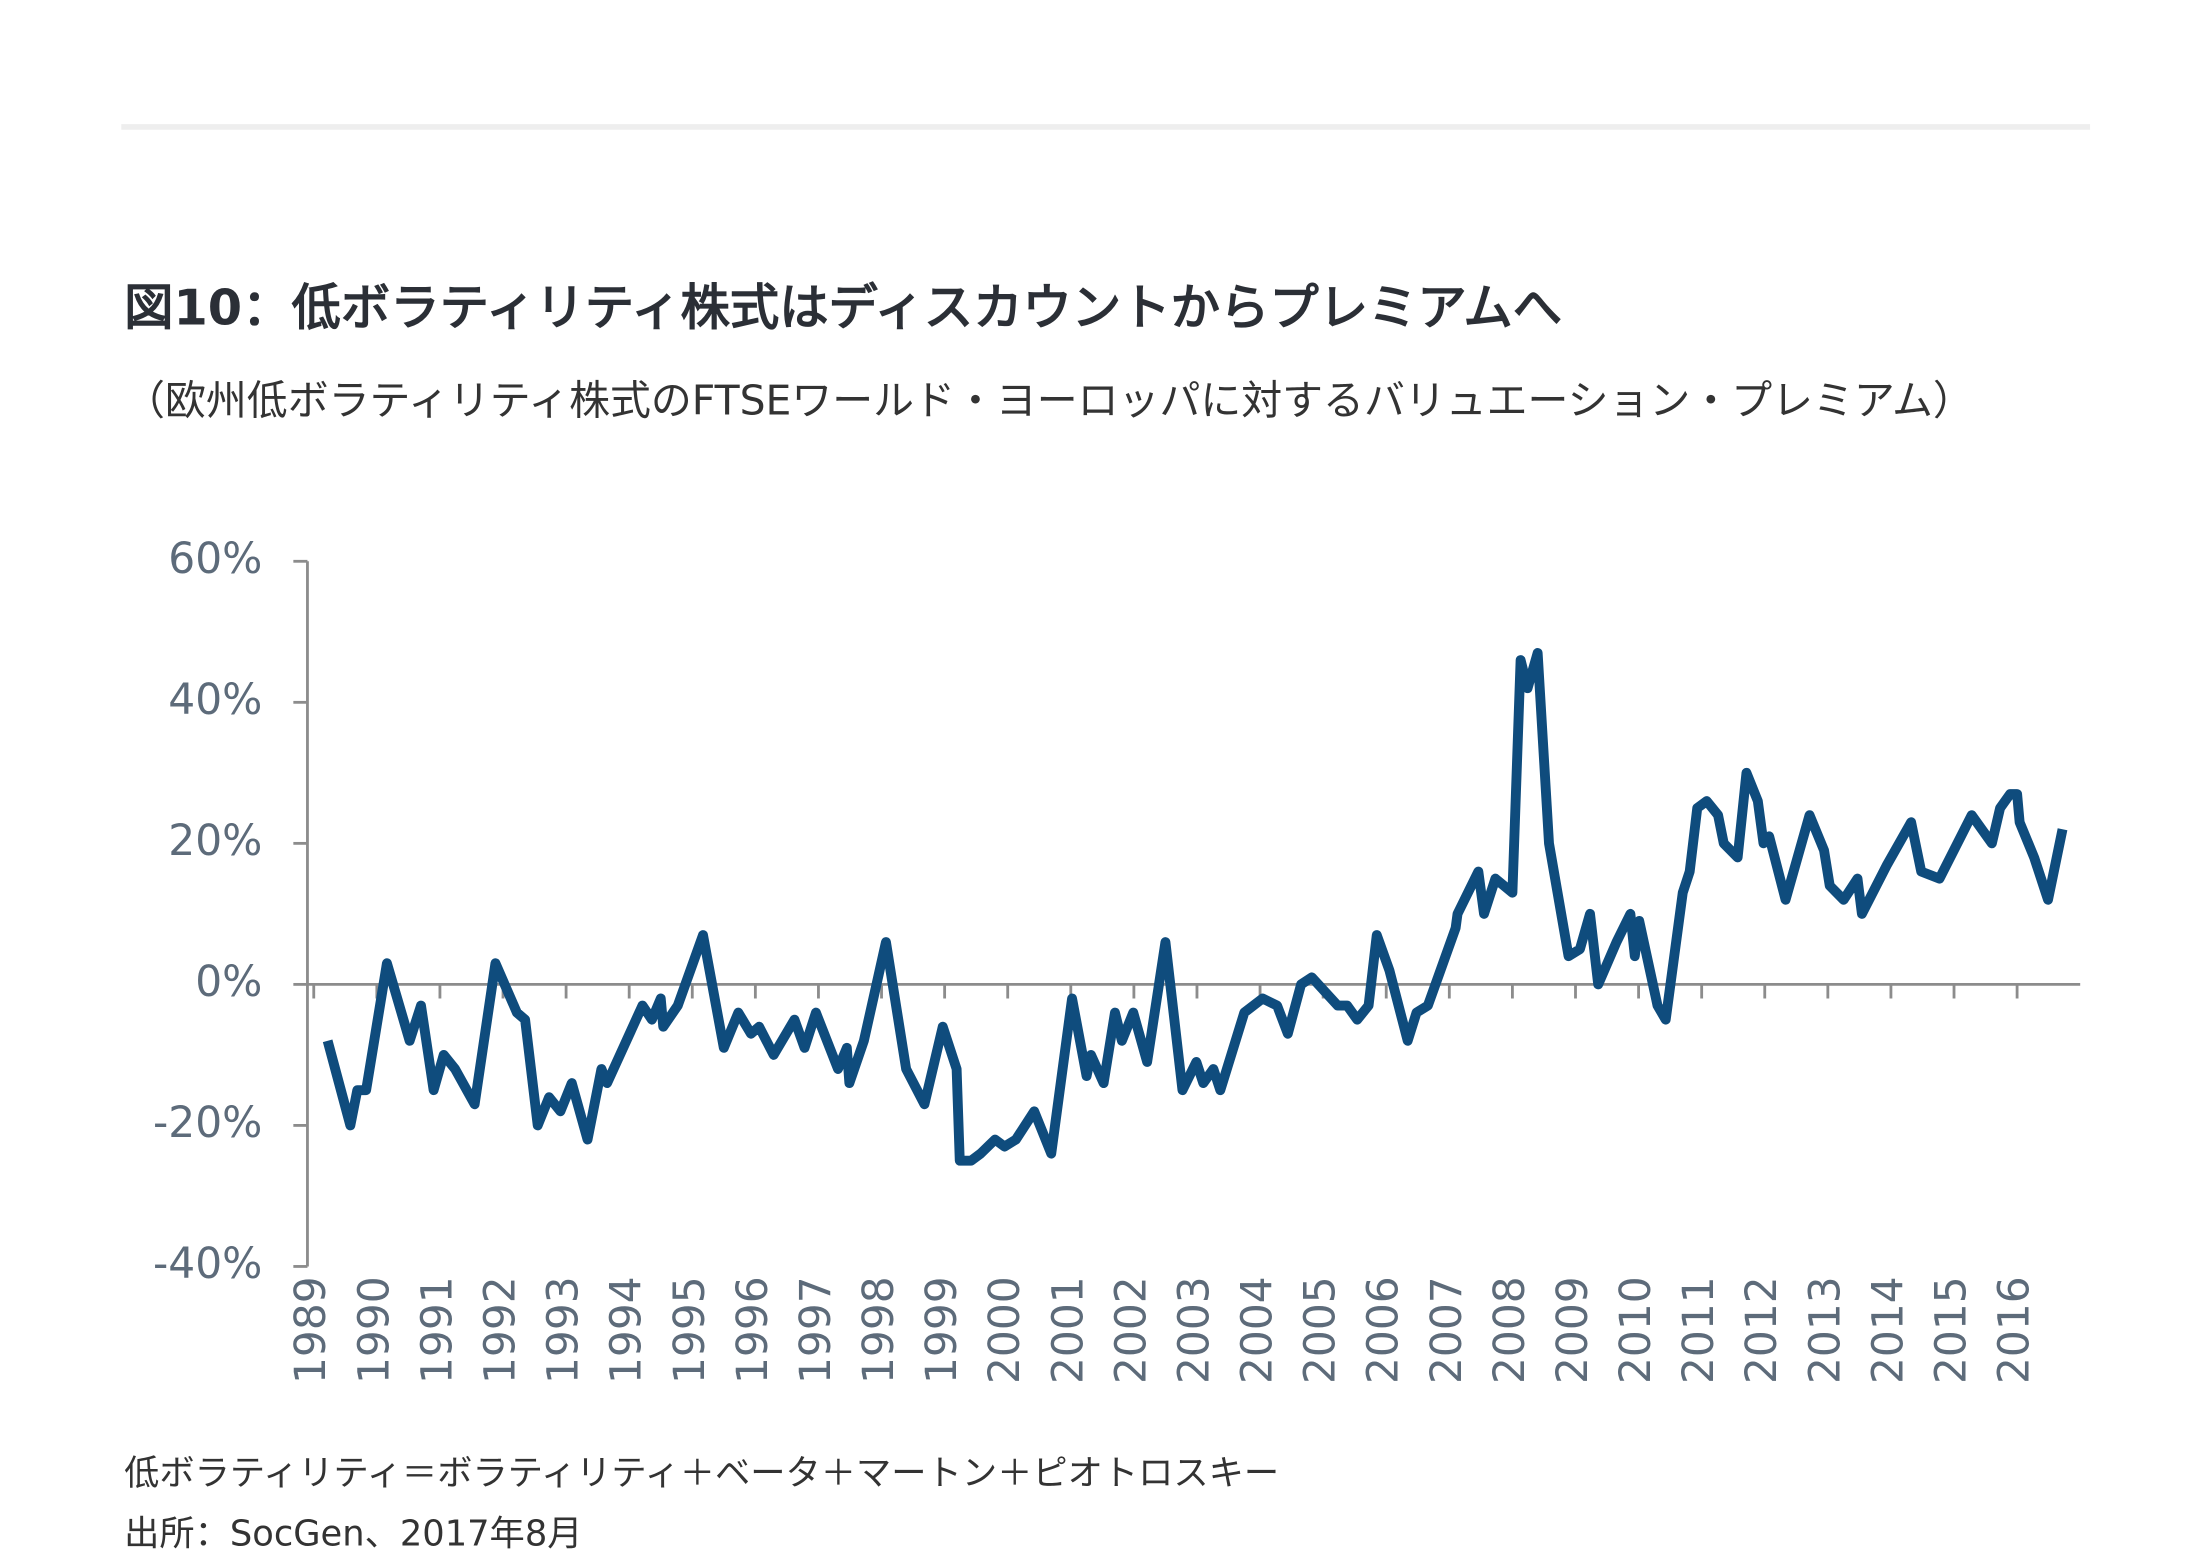 The width and height of the screenshot is (2200, 1560). I want to click on x-tick-label: 2013, so click(1824, 1330).